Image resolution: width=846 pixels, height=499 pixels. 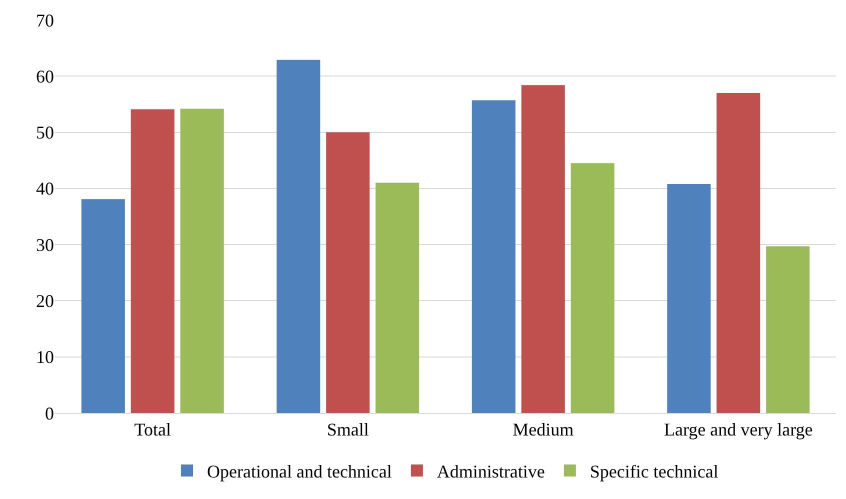 I want to click on y-tick-label: 60, so click(x=45, y=76).